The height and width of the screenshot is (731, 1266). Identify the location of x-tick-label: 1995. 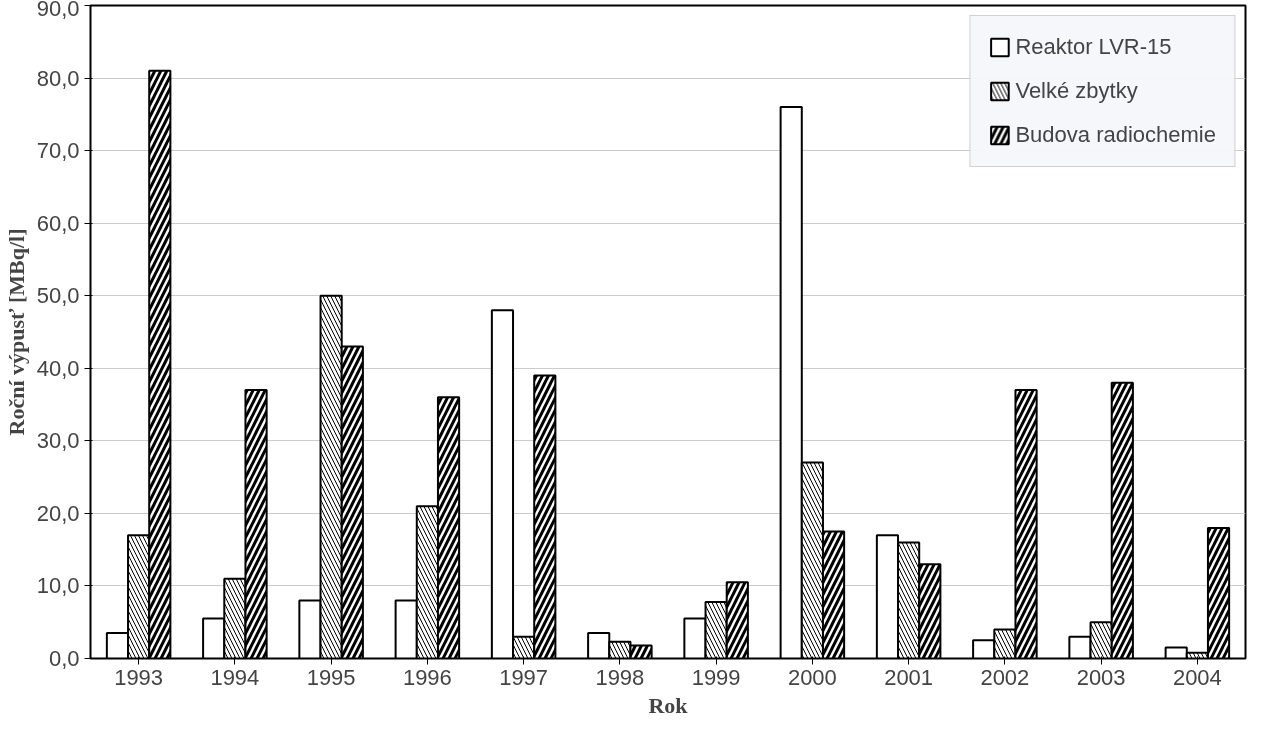
(331, 677).